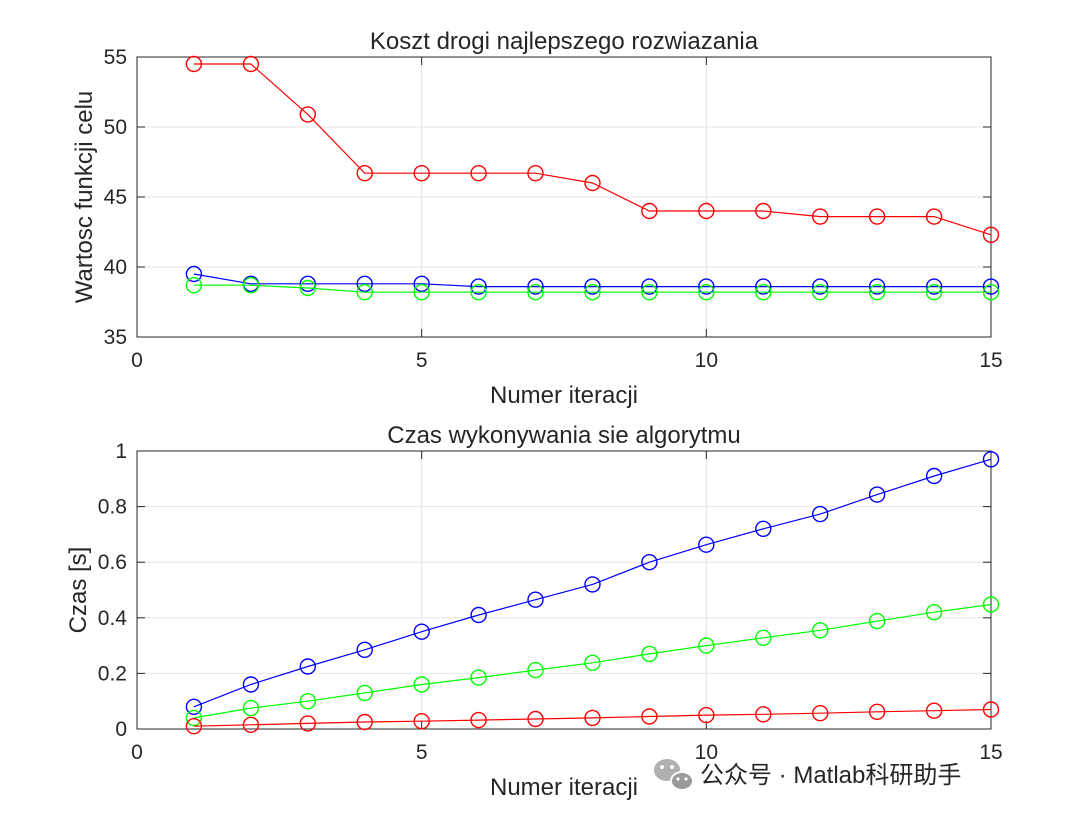 This screenshot has width=1080, height=816. I want to click on cost-chart-x-axis-title: Numer iteracji, so click(564, 395).